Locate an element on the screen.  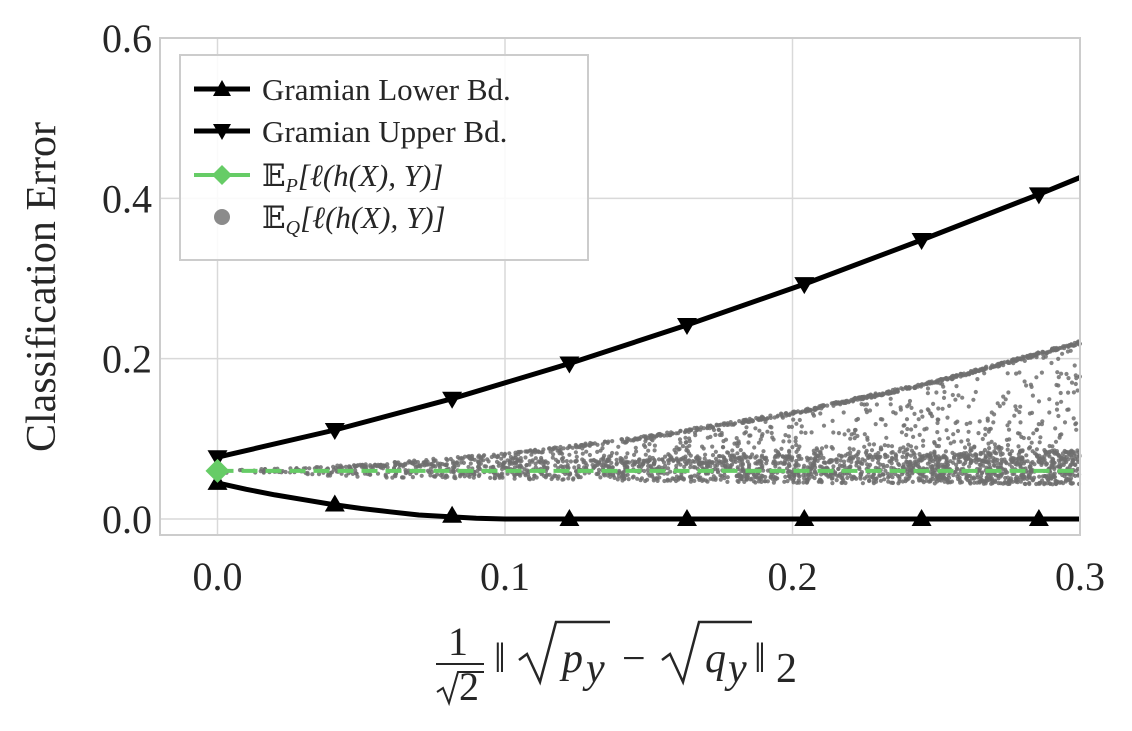
x-label-sqrt-q is located at coordinates (706, 653).